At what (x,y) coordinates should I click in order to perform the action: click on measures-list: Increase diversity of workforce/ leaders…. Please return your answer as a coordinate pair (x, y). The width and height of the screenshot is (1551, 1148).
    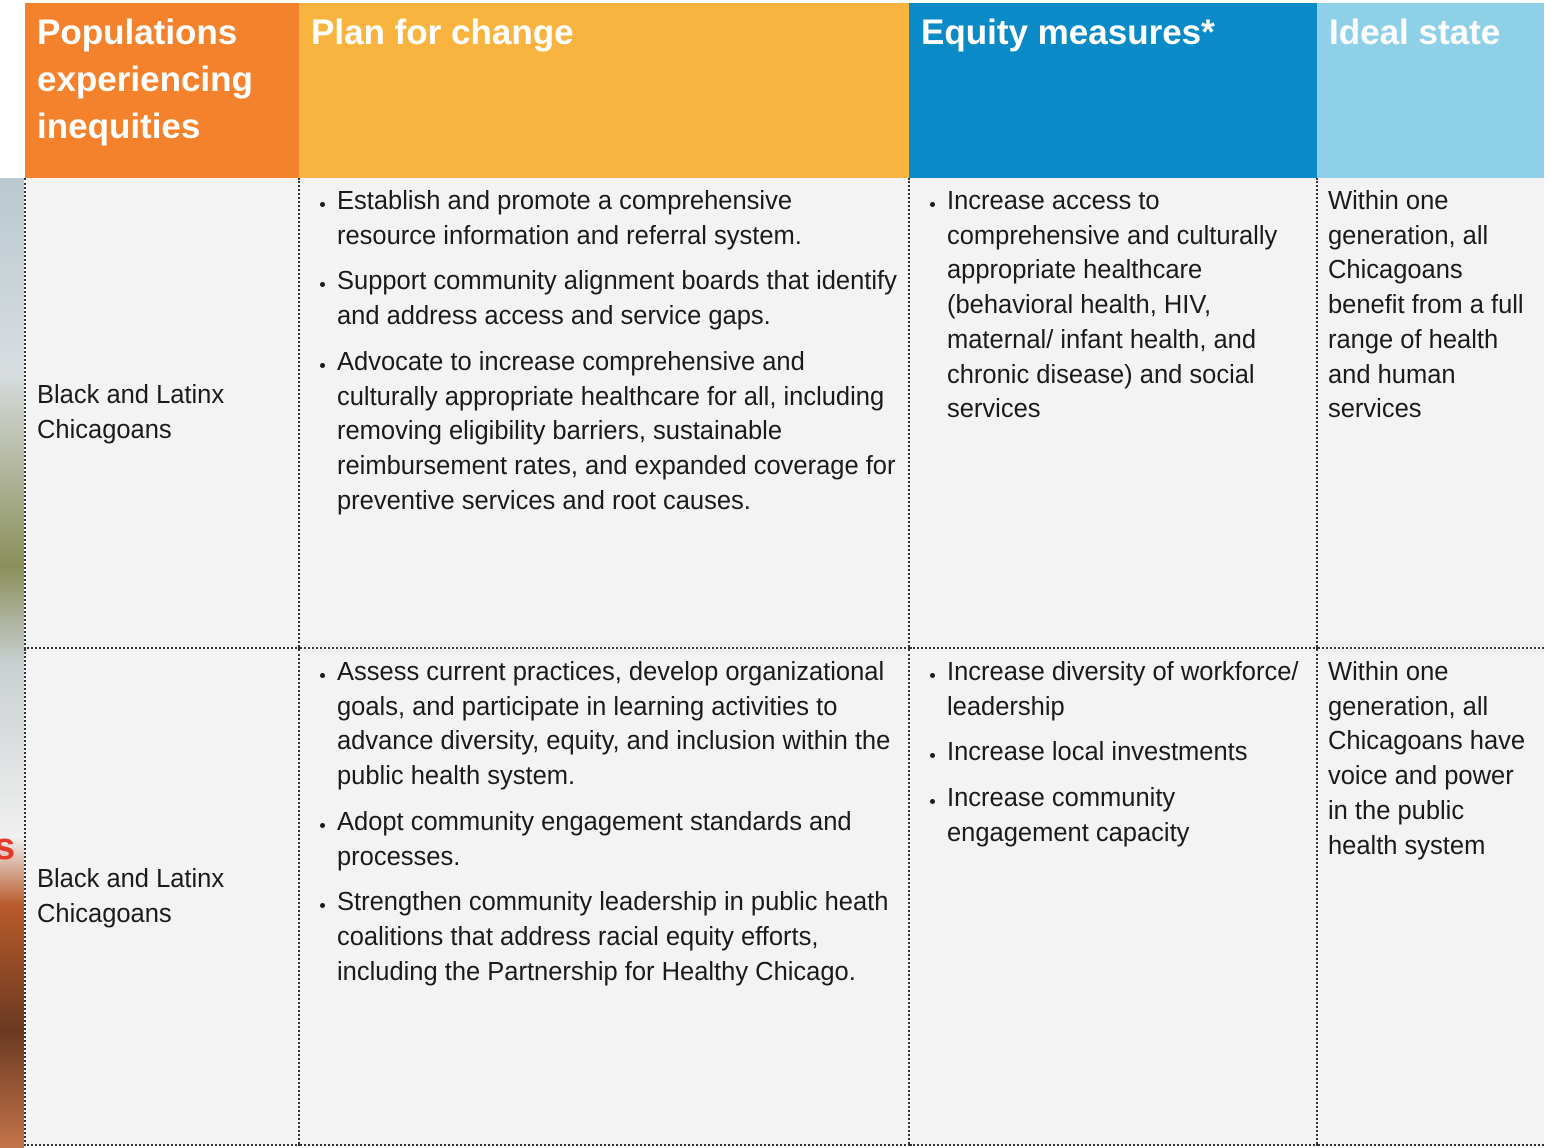
    Looking at the image, I should click on (1113, 753).